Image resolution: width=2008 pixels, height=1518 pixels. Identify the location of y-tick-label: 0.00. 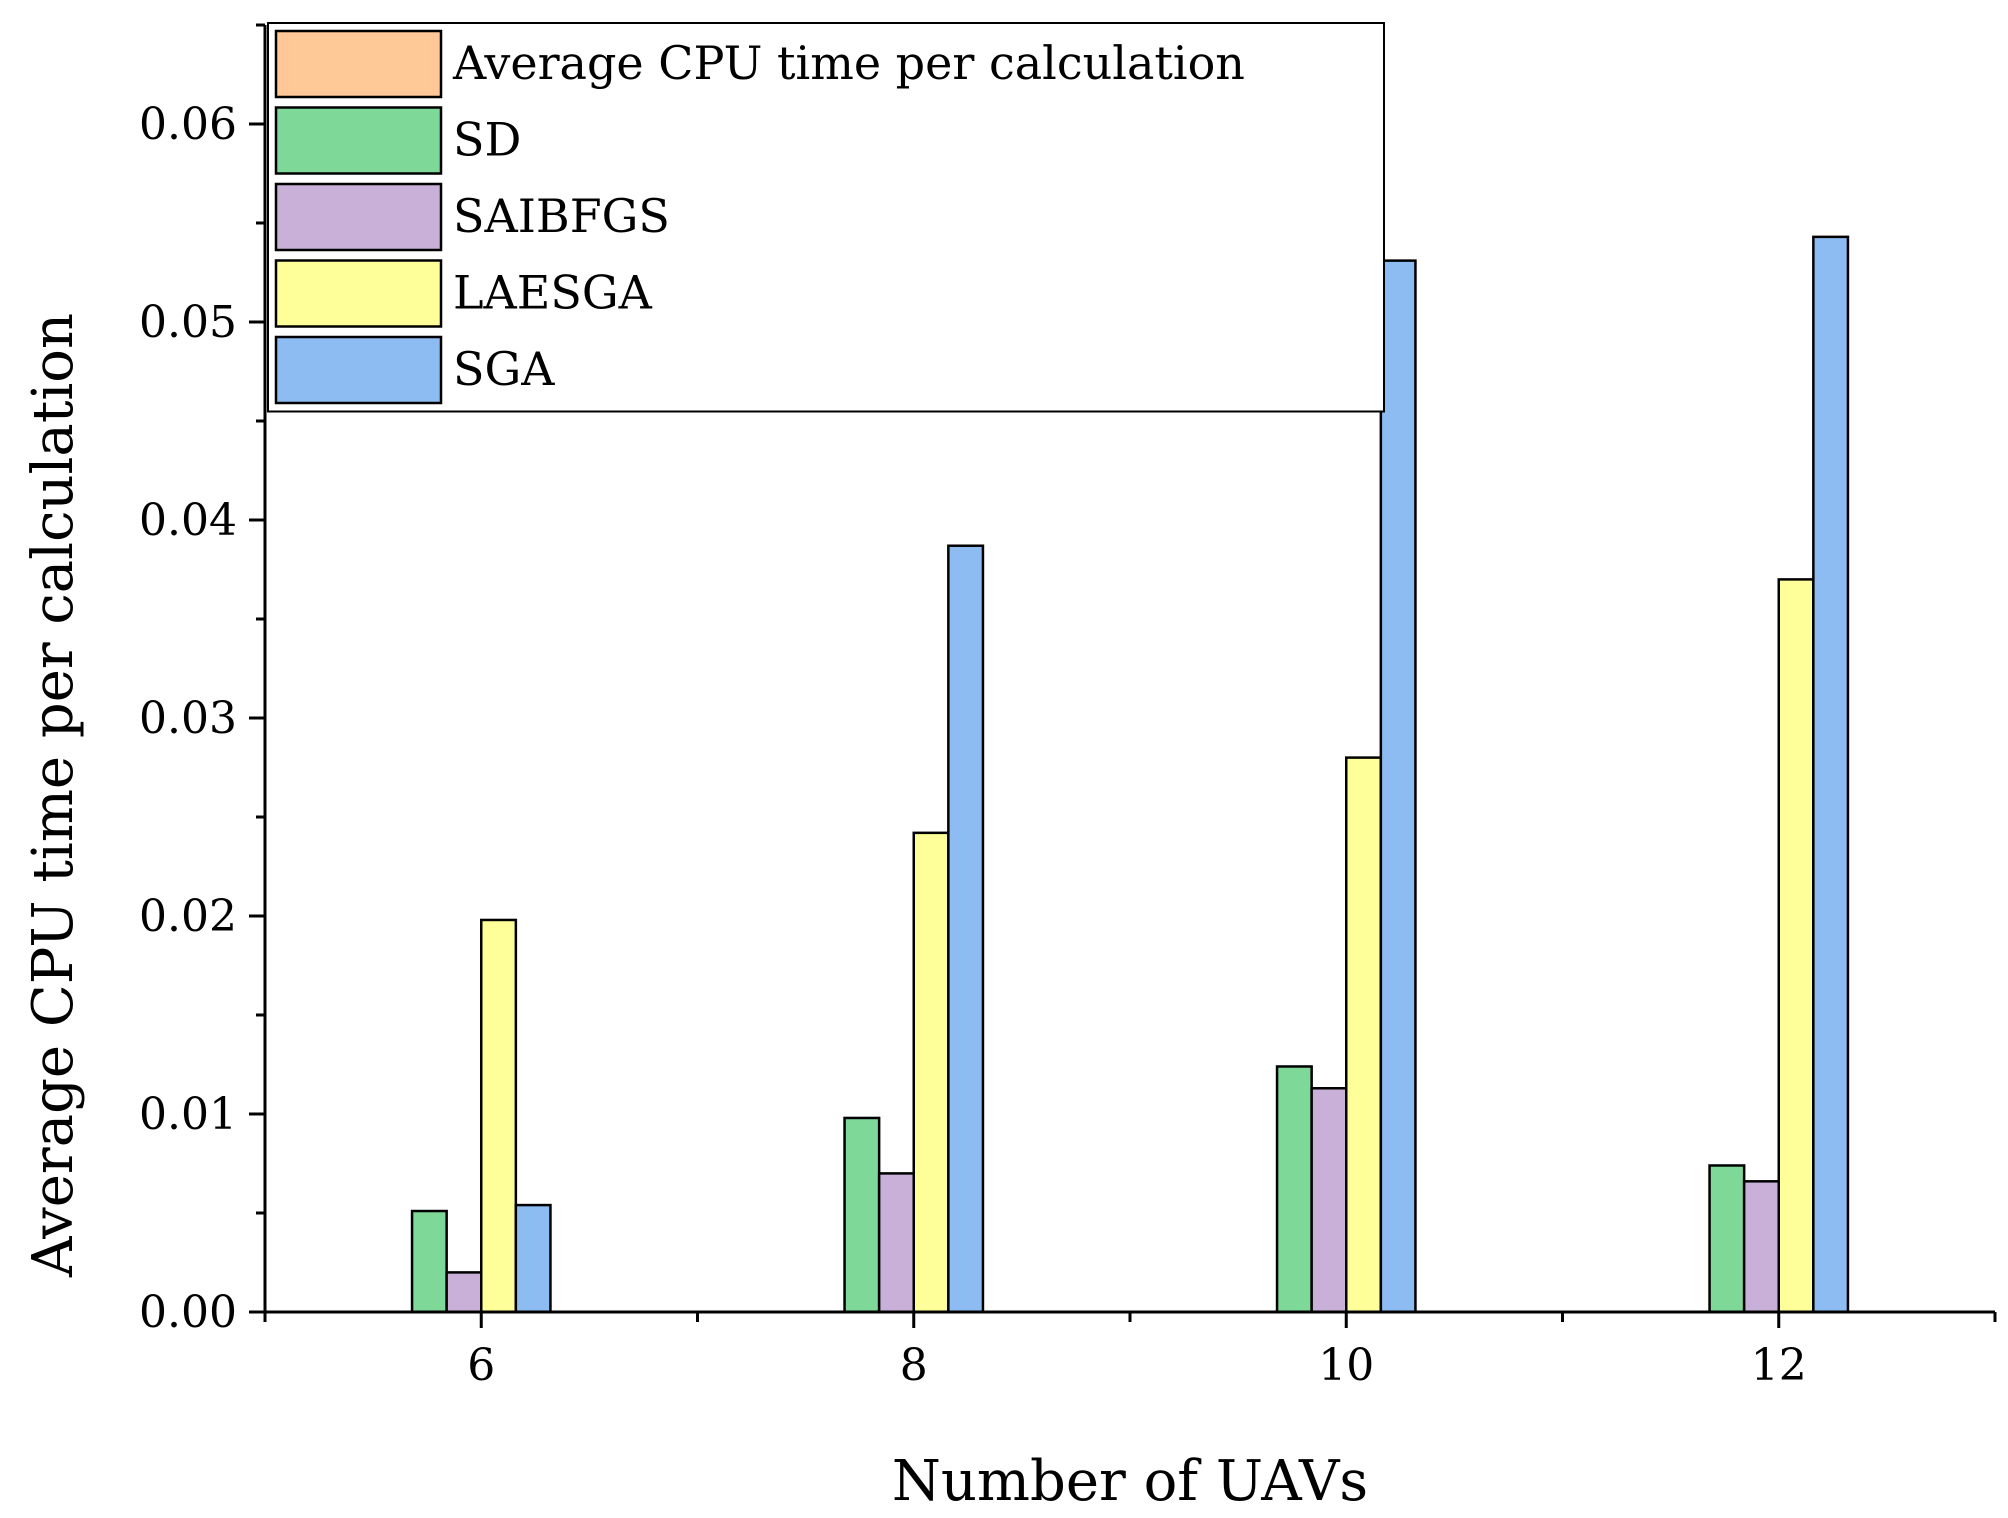
(188, 1312).